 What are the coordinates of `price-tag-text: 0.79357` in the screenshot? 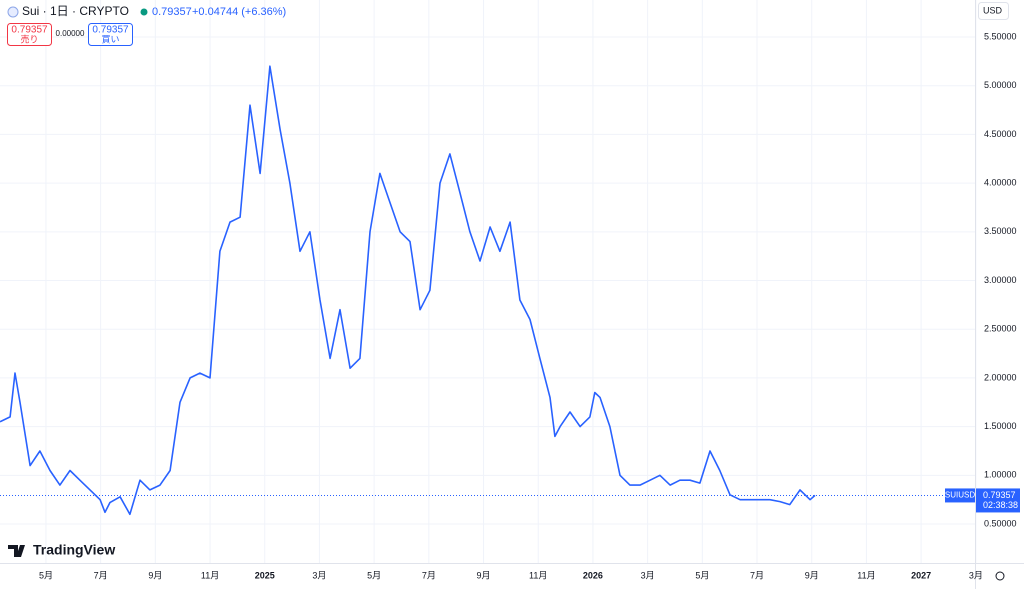 It's located at (999, 495).